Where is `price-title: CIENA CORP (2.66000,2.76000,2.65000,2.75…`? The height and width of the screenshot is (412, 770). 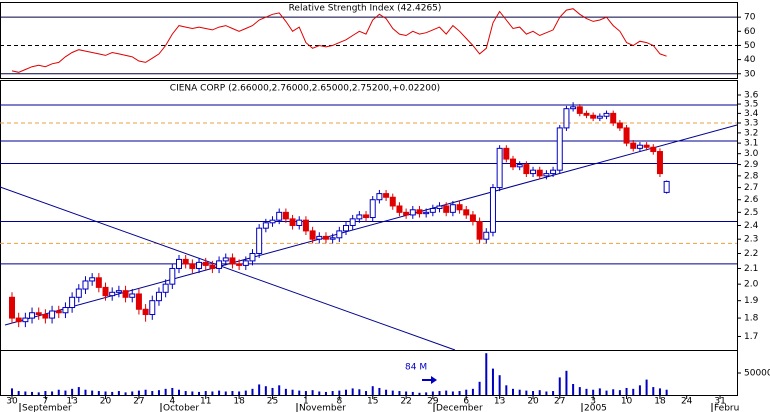 price-title: CIENA CORP (2.66000,2.76000,2.65000,2.75… is located at coordinates (305, 89).